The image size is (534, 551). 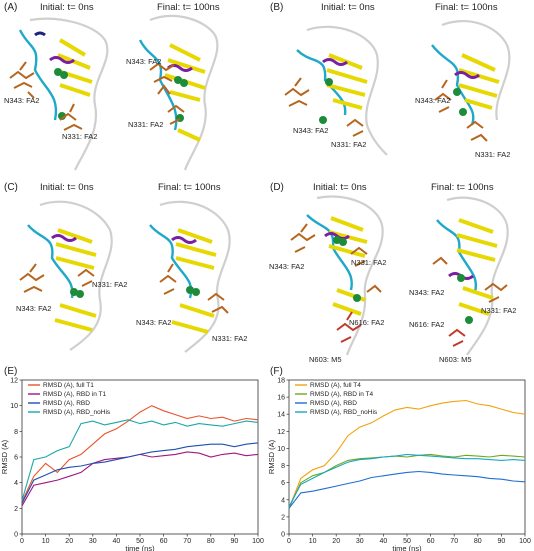 I want to click on x-tick-label: 20, so click(x=69, y=541).